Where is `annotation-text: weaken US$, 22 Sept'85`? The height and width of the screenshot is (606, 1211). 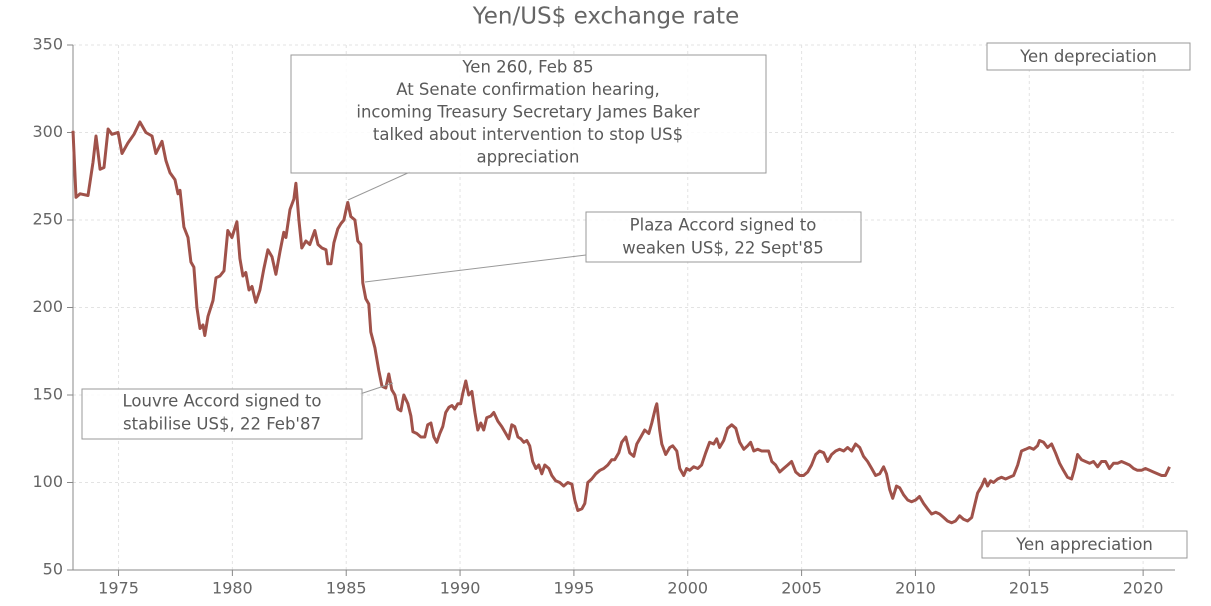
annotation-text: weaken US$, 22 Sept'85 is located at coordinates (722, 248).